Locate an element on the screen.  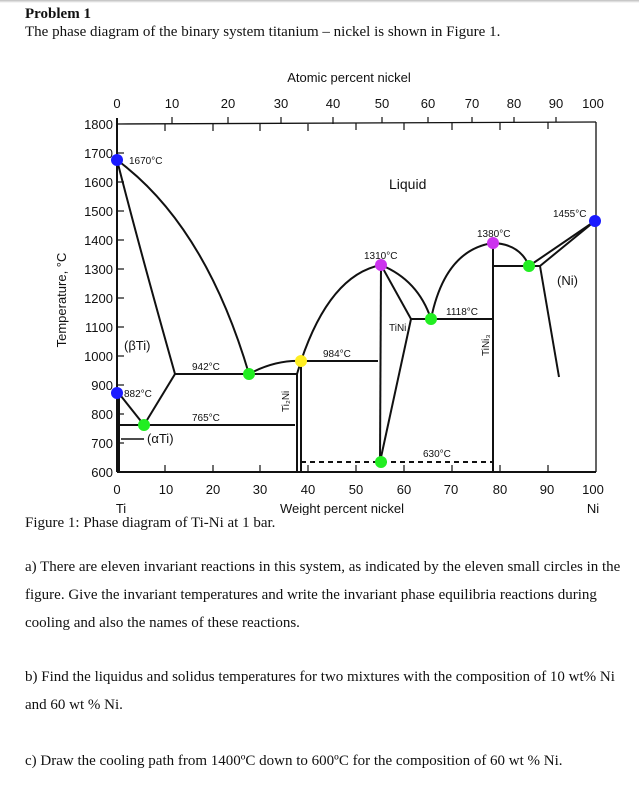
svg-text: 1380°C is located at coordinates (493, 234).